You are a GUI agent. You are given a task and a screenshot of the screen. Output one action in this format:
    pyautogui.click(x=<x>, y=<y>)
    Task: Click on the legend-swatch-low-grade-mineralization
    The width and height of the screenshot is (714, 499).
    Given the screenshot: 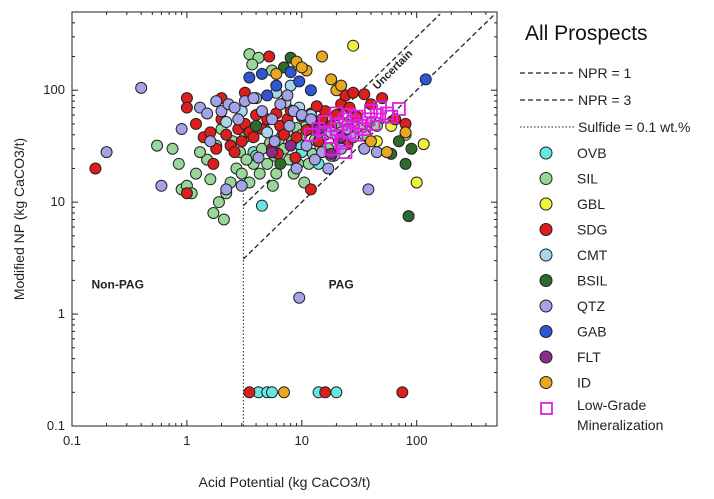 What is the action you would take?
    pyautogui.click(x=546, y=408)
    